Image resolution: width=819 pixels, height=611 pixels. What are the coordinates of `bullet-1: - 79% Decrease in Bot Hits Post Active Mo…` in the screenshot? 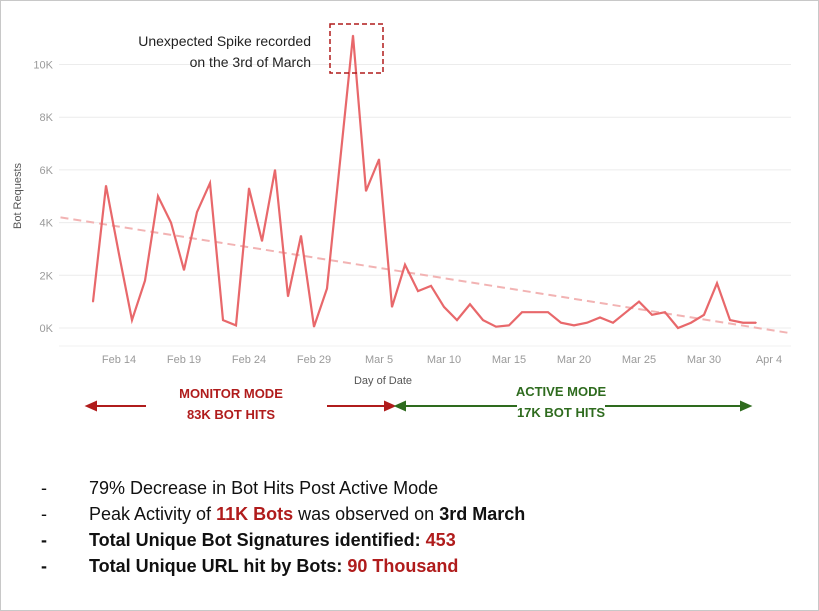 It's located at (239, 488).